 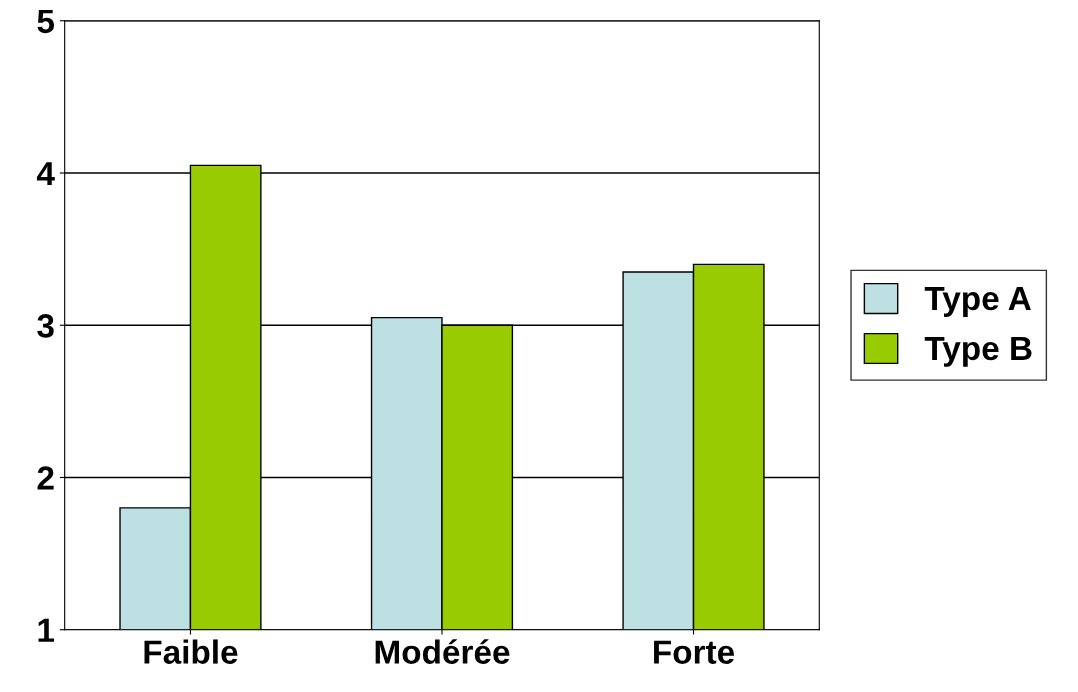 What do you see at coordinates (46, 630) in the screenshot?
I see `y-tick-label: 1` at bounding box center [46, 630].